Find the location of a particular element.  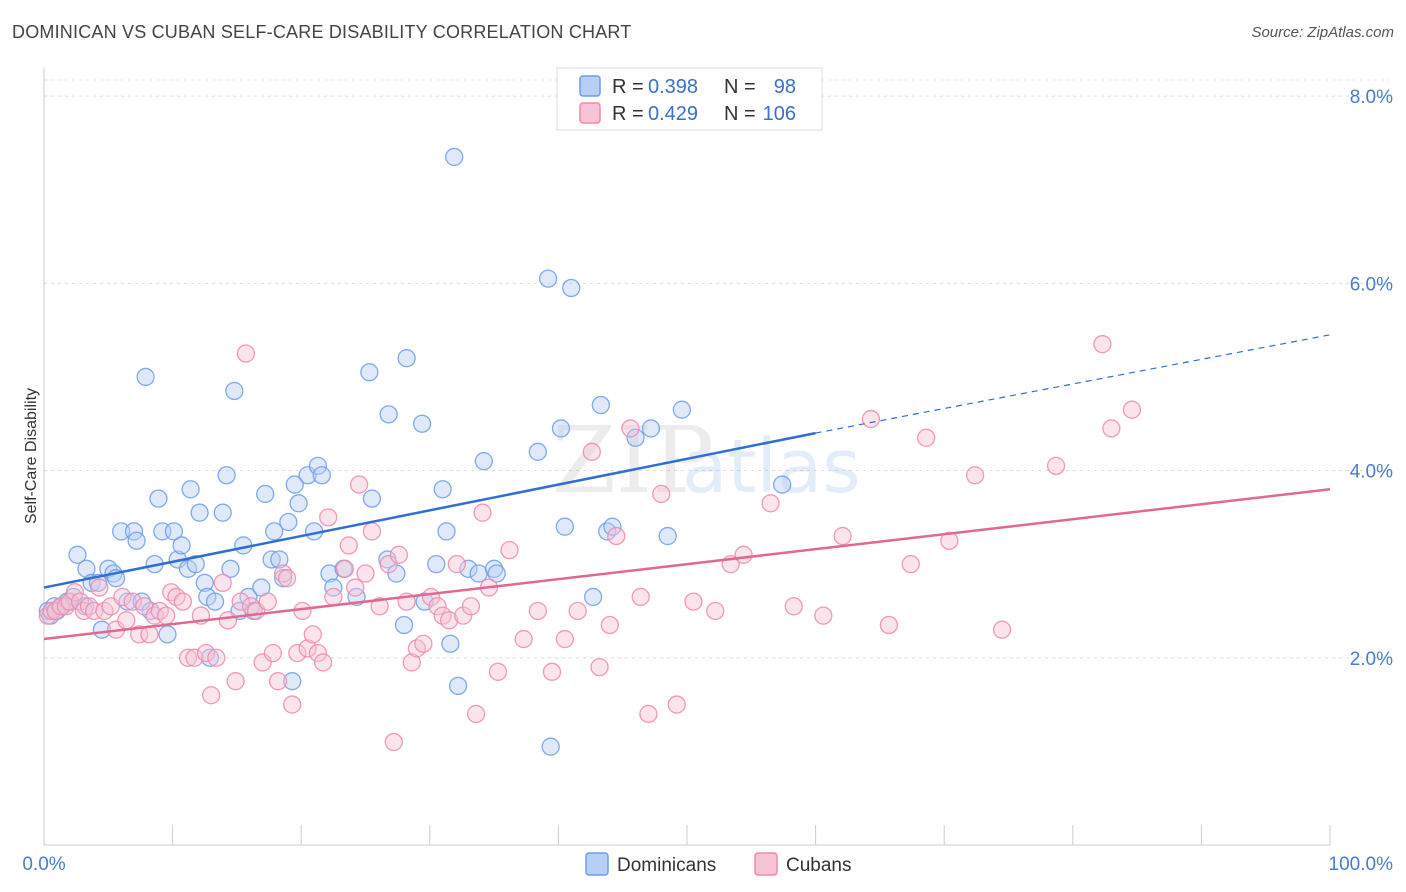

y-tick-label-1: 4.0% is located at coordinates (1371, 472).